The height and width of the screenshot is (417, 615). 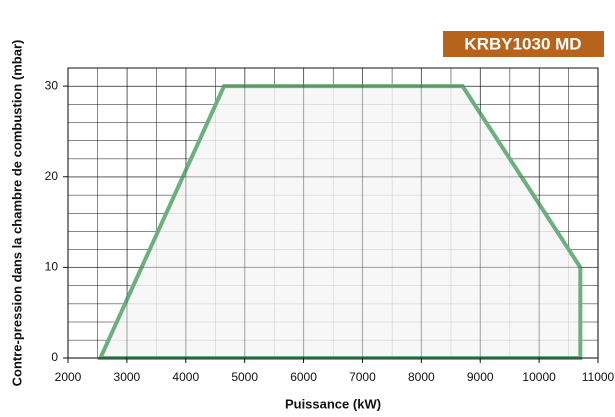 I want to click on y-tick-label: 20, so click(x=52, y=176).